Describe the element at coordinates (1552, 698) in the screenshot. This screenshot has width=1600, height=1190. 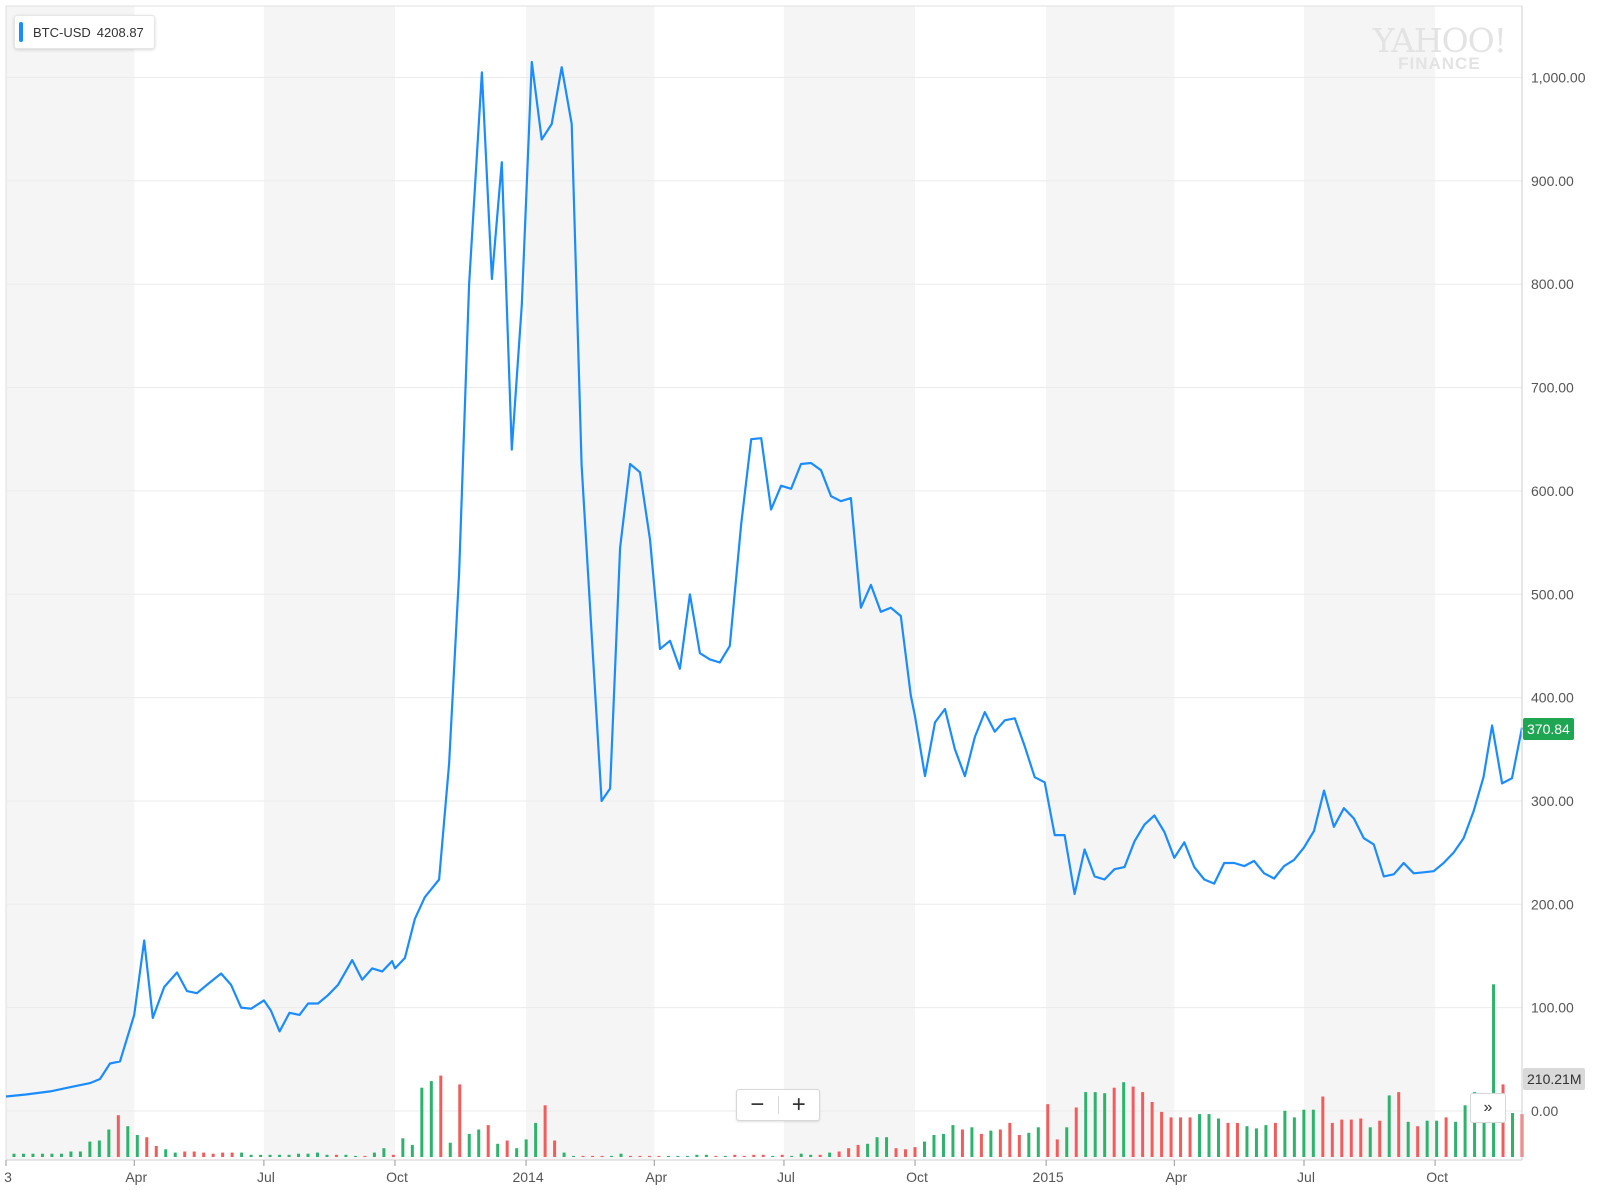
I see `y-tick-label: 400.00` at that location.